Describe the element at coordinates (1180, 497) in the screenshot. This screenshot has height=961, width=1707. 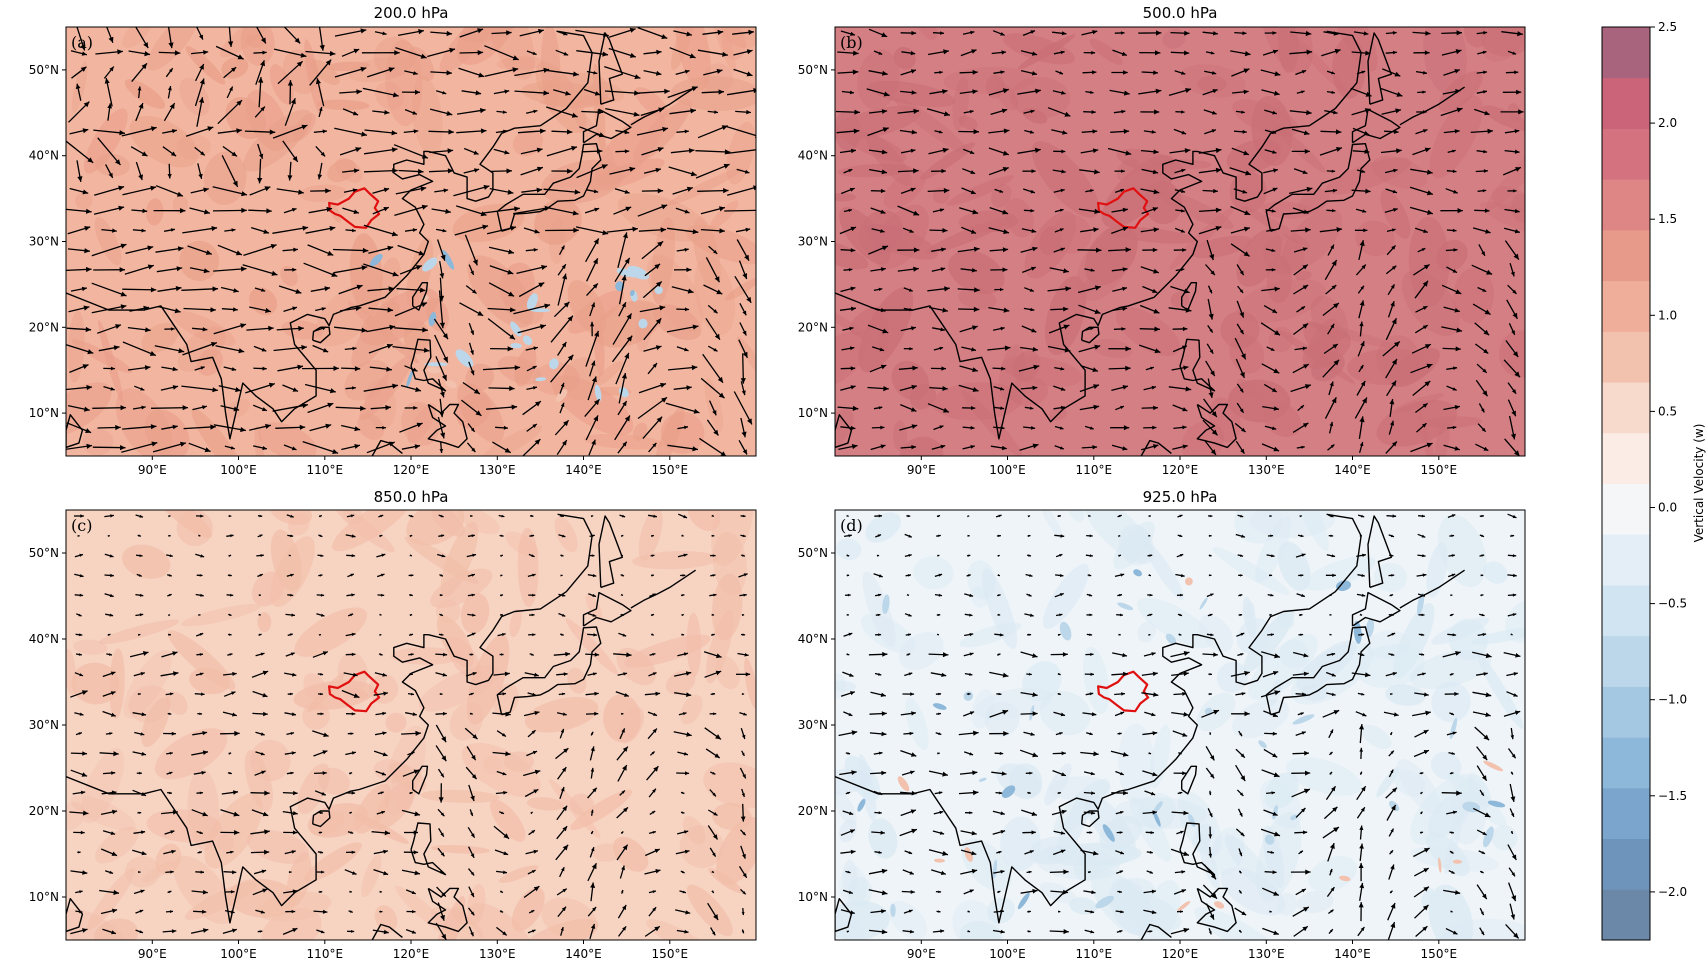
I see `panel-title: 925.0 hPa` at that location.